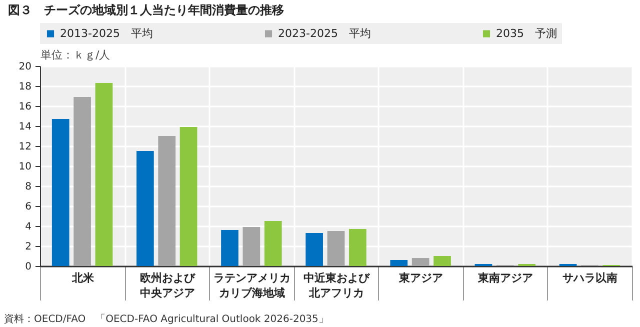 The height and width of the screenshot is (327, 640). What do you see at coordinates (421, 278) in the screenshot?
I see `x-tick-label: 東アジア` at bounding box center [421, 278].